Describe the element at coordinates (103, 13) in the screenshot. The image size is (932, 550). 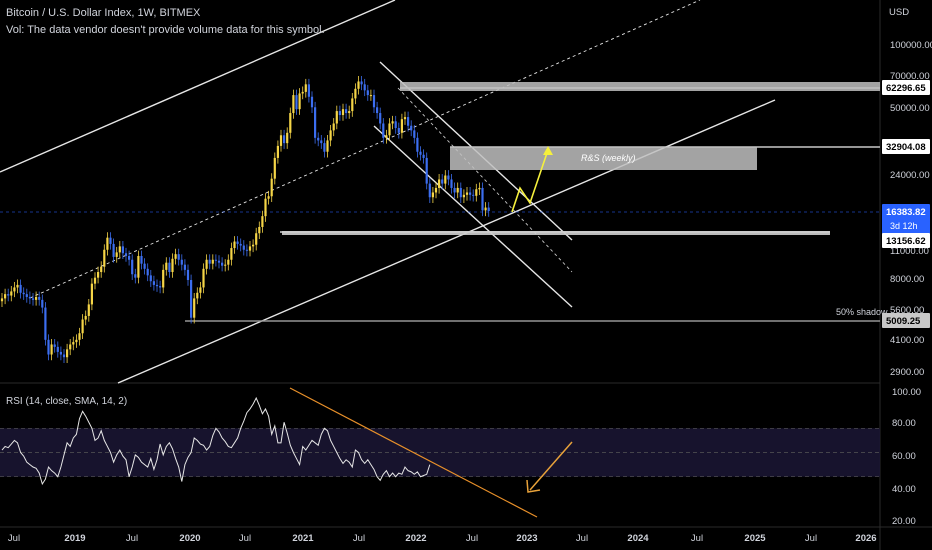
I see `symbol-title: Bitcoin / U.S. Dollar Index, 1W, BITMEX` at that location.